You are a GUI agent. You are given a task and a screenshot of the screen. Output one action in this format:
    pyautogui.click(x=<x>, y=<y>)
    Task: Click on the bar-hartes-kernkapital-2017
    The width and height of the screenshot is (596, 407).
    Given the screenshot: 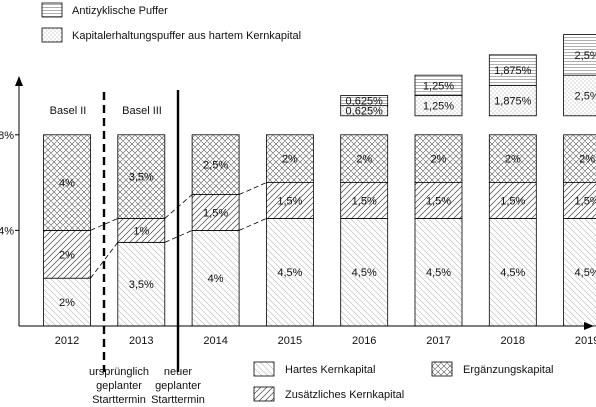 What is the action you would take?
    pyautogui.click(x=438, y=272)
    